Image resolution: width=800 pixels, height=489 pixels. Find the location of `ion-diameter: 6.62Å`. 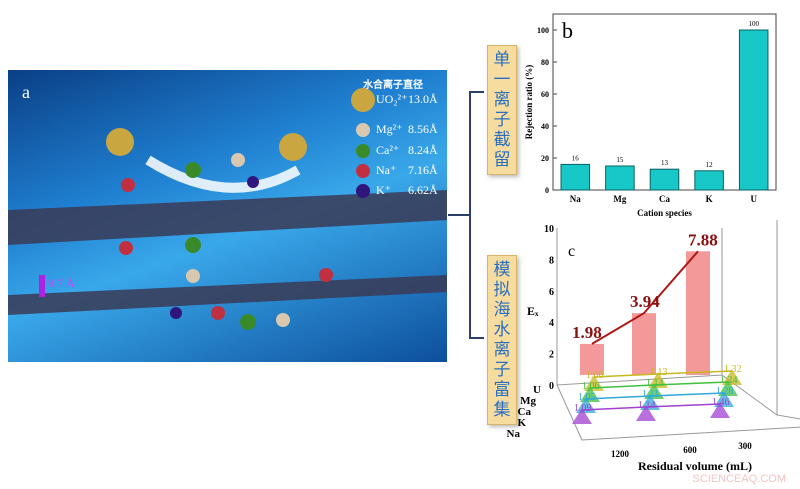

ion-diameter: 6.62Å is located at coordinates (423, 190).